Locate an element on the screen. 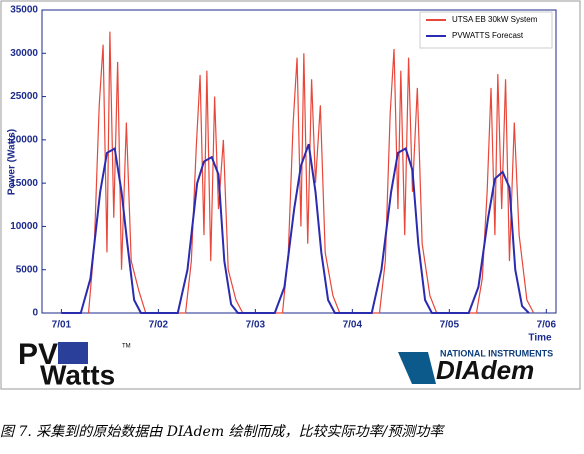 This screenshot has width=584, height=454. y-tick-label: 0 is located at coordinates (35, 313).